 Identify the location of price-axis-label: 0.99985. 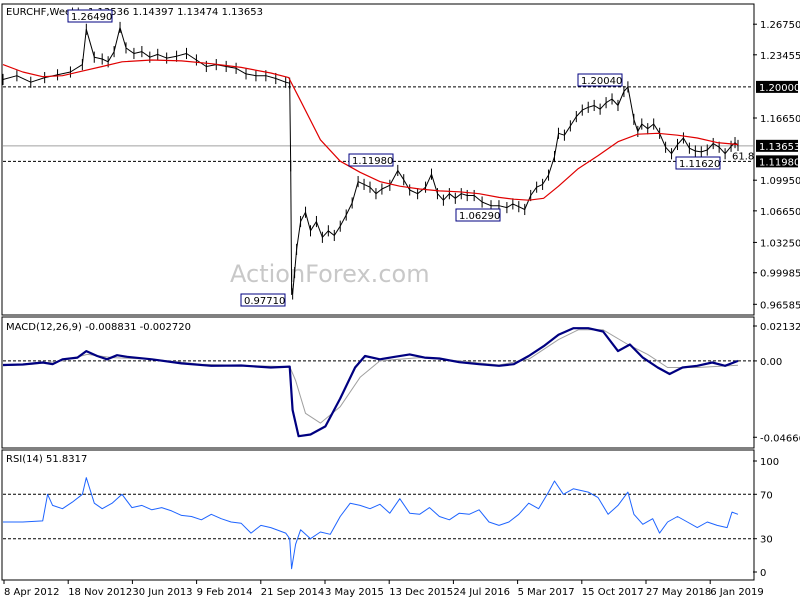
(780, 274).